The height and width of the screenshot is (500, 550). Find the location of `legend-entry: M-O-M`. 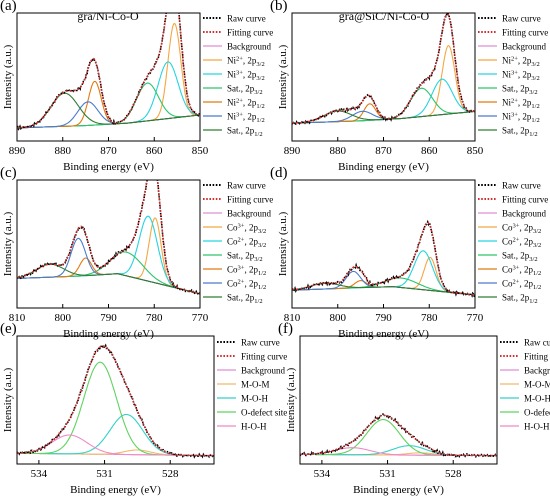

legend-entry: M-O-M is located at coordinates (255, 385).